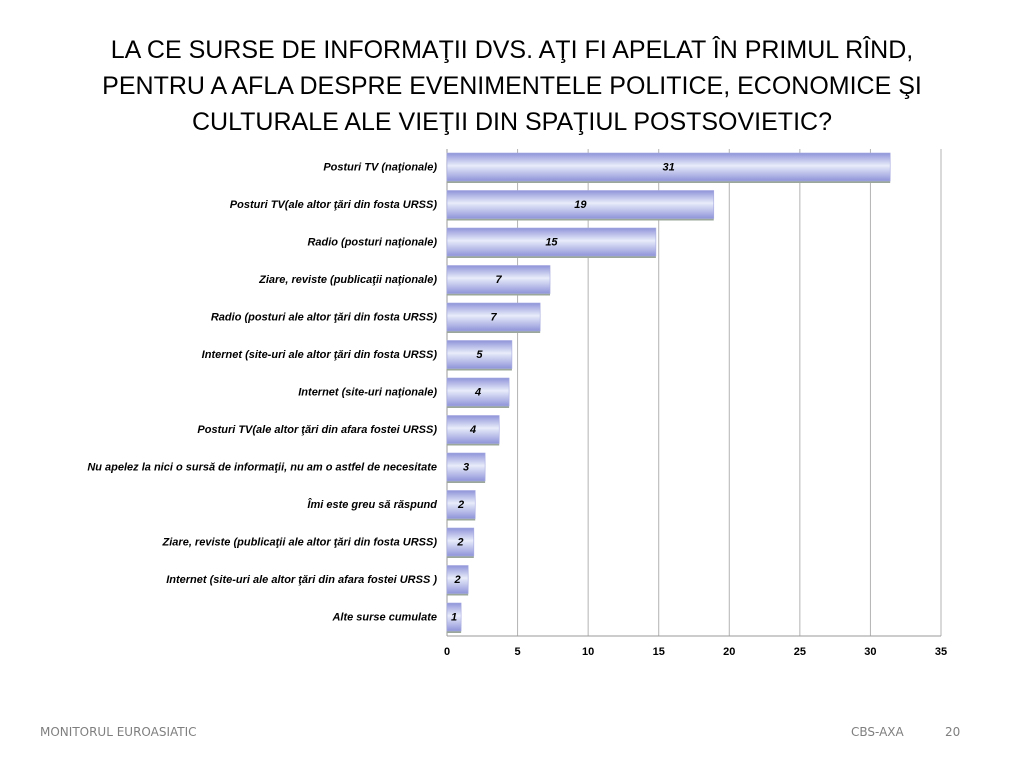  Describe the element at coordinates (870, 652) in the screenshot. I see `x-tick-label: 30` at that location.